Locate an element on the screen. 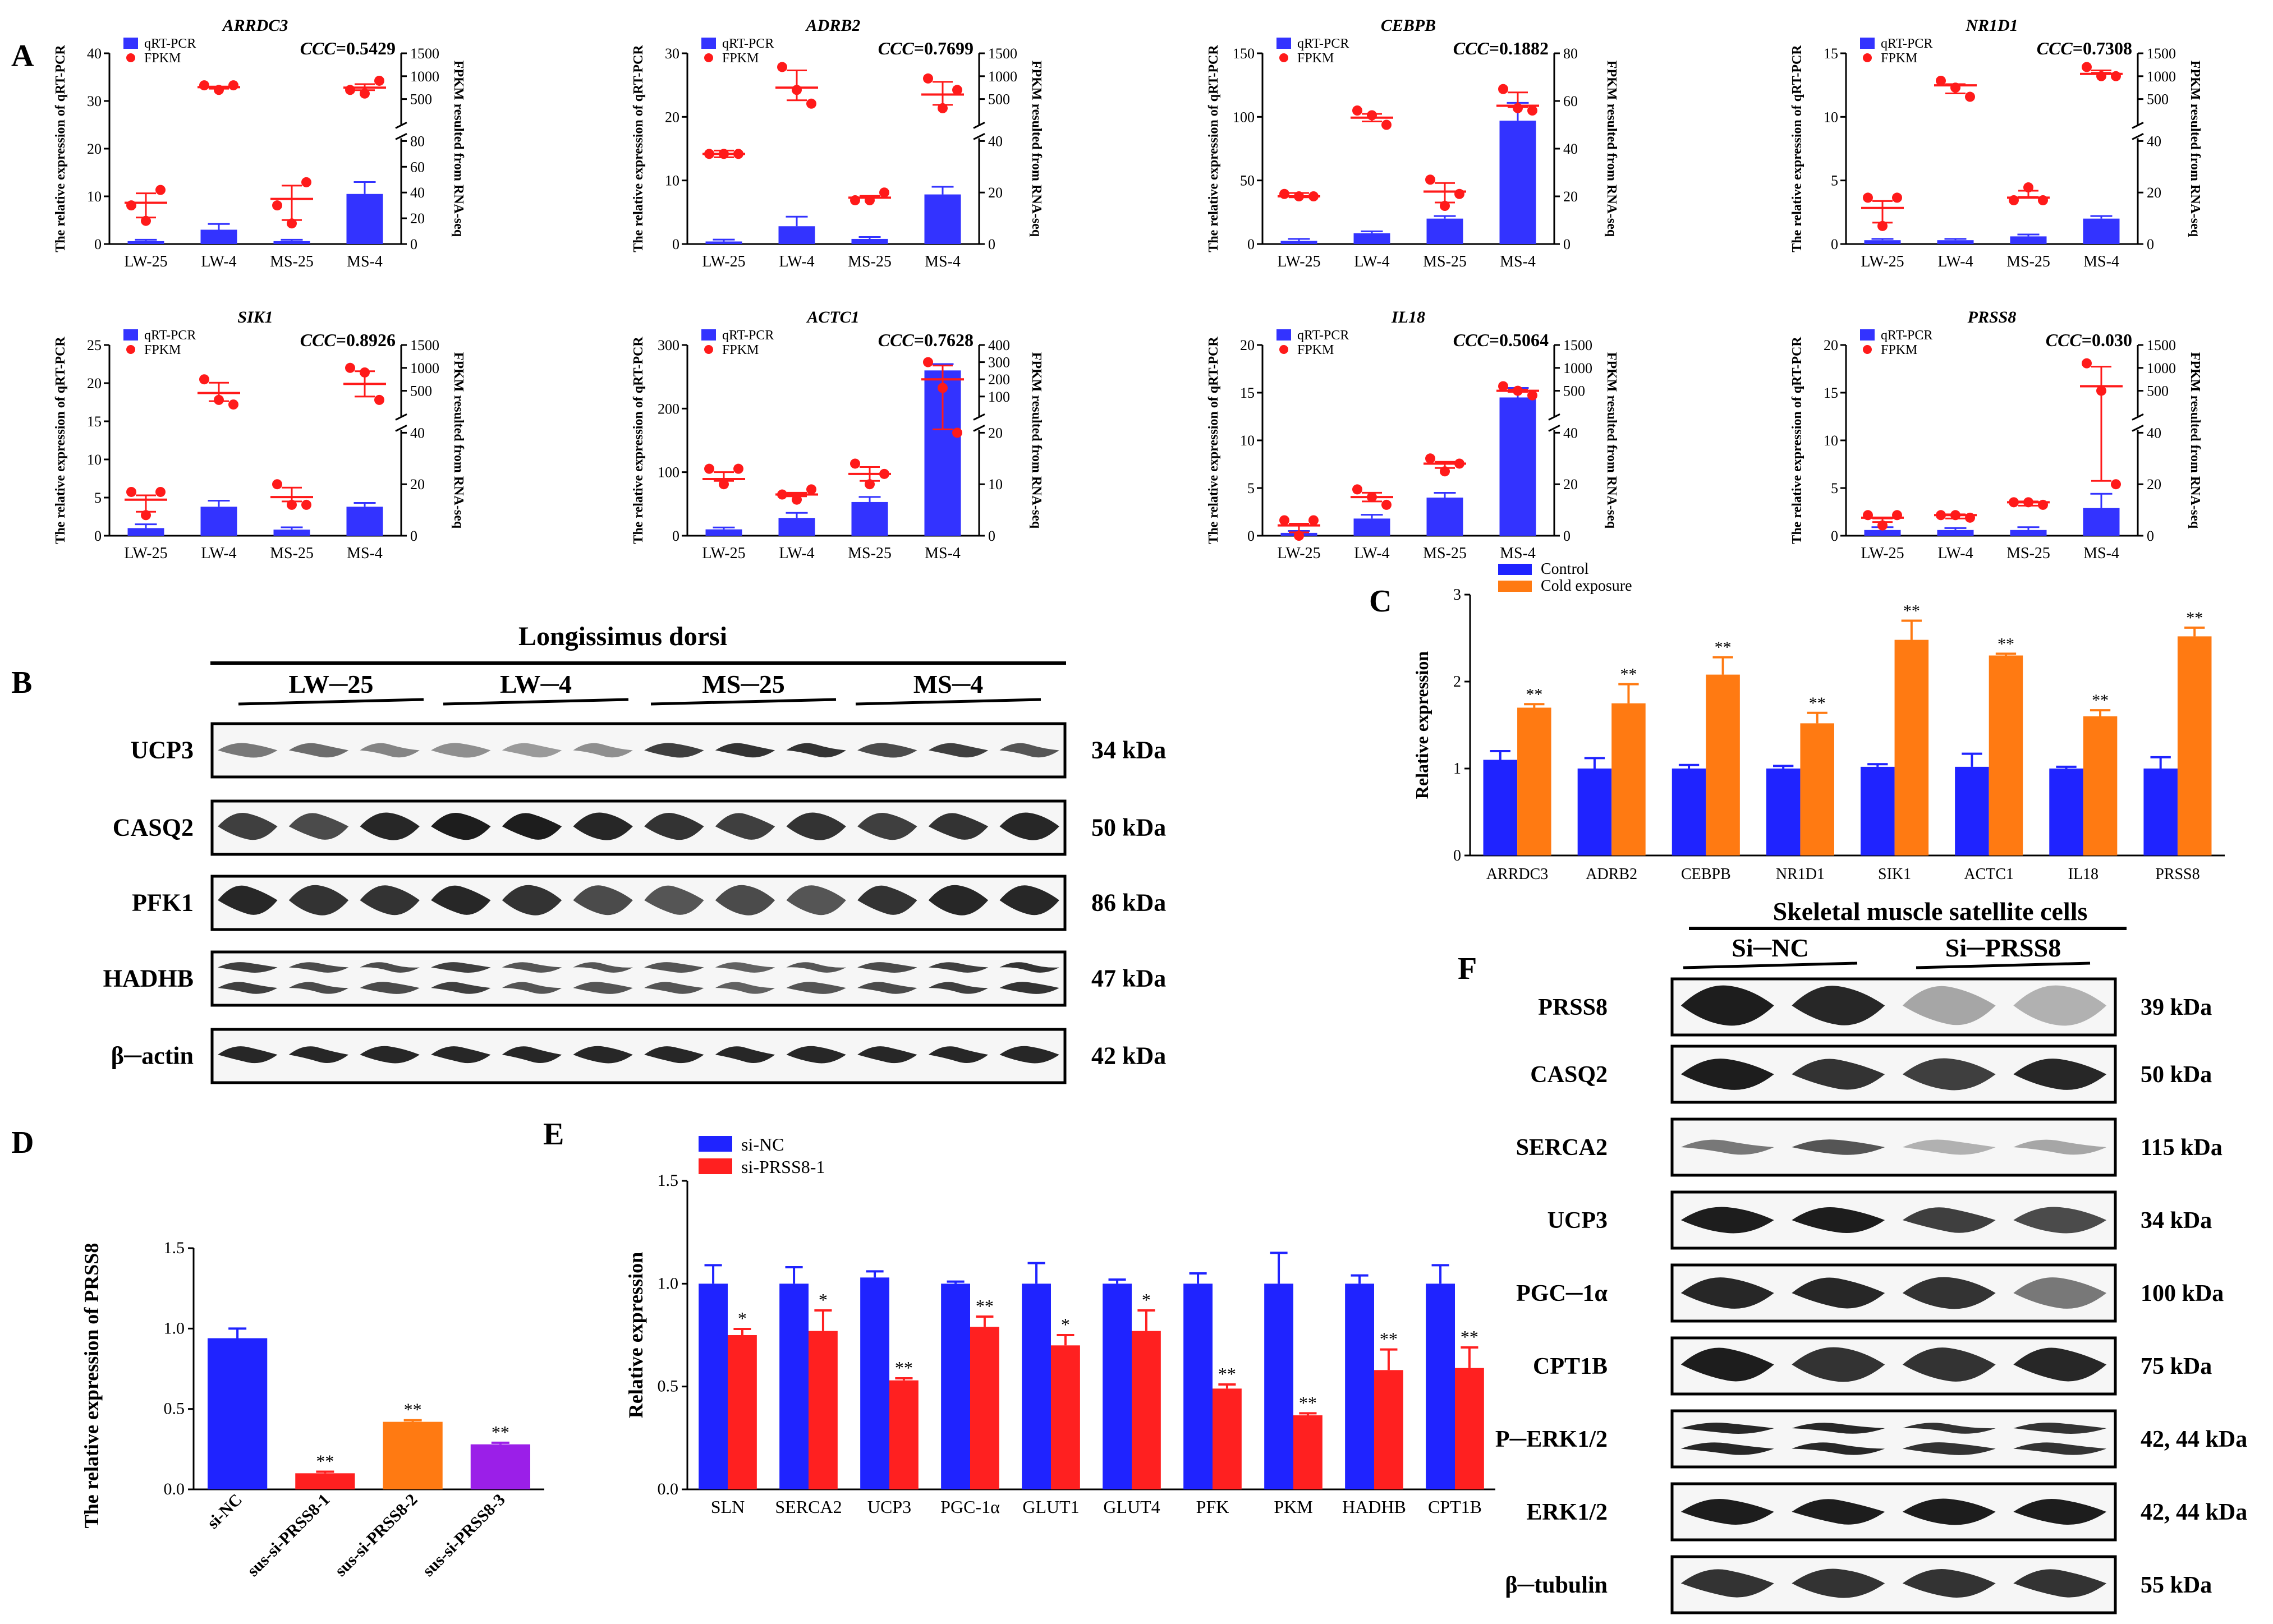 This screenshot has width=2273, height=1624. blot-group-underline is located at coordinates (1770, 965).